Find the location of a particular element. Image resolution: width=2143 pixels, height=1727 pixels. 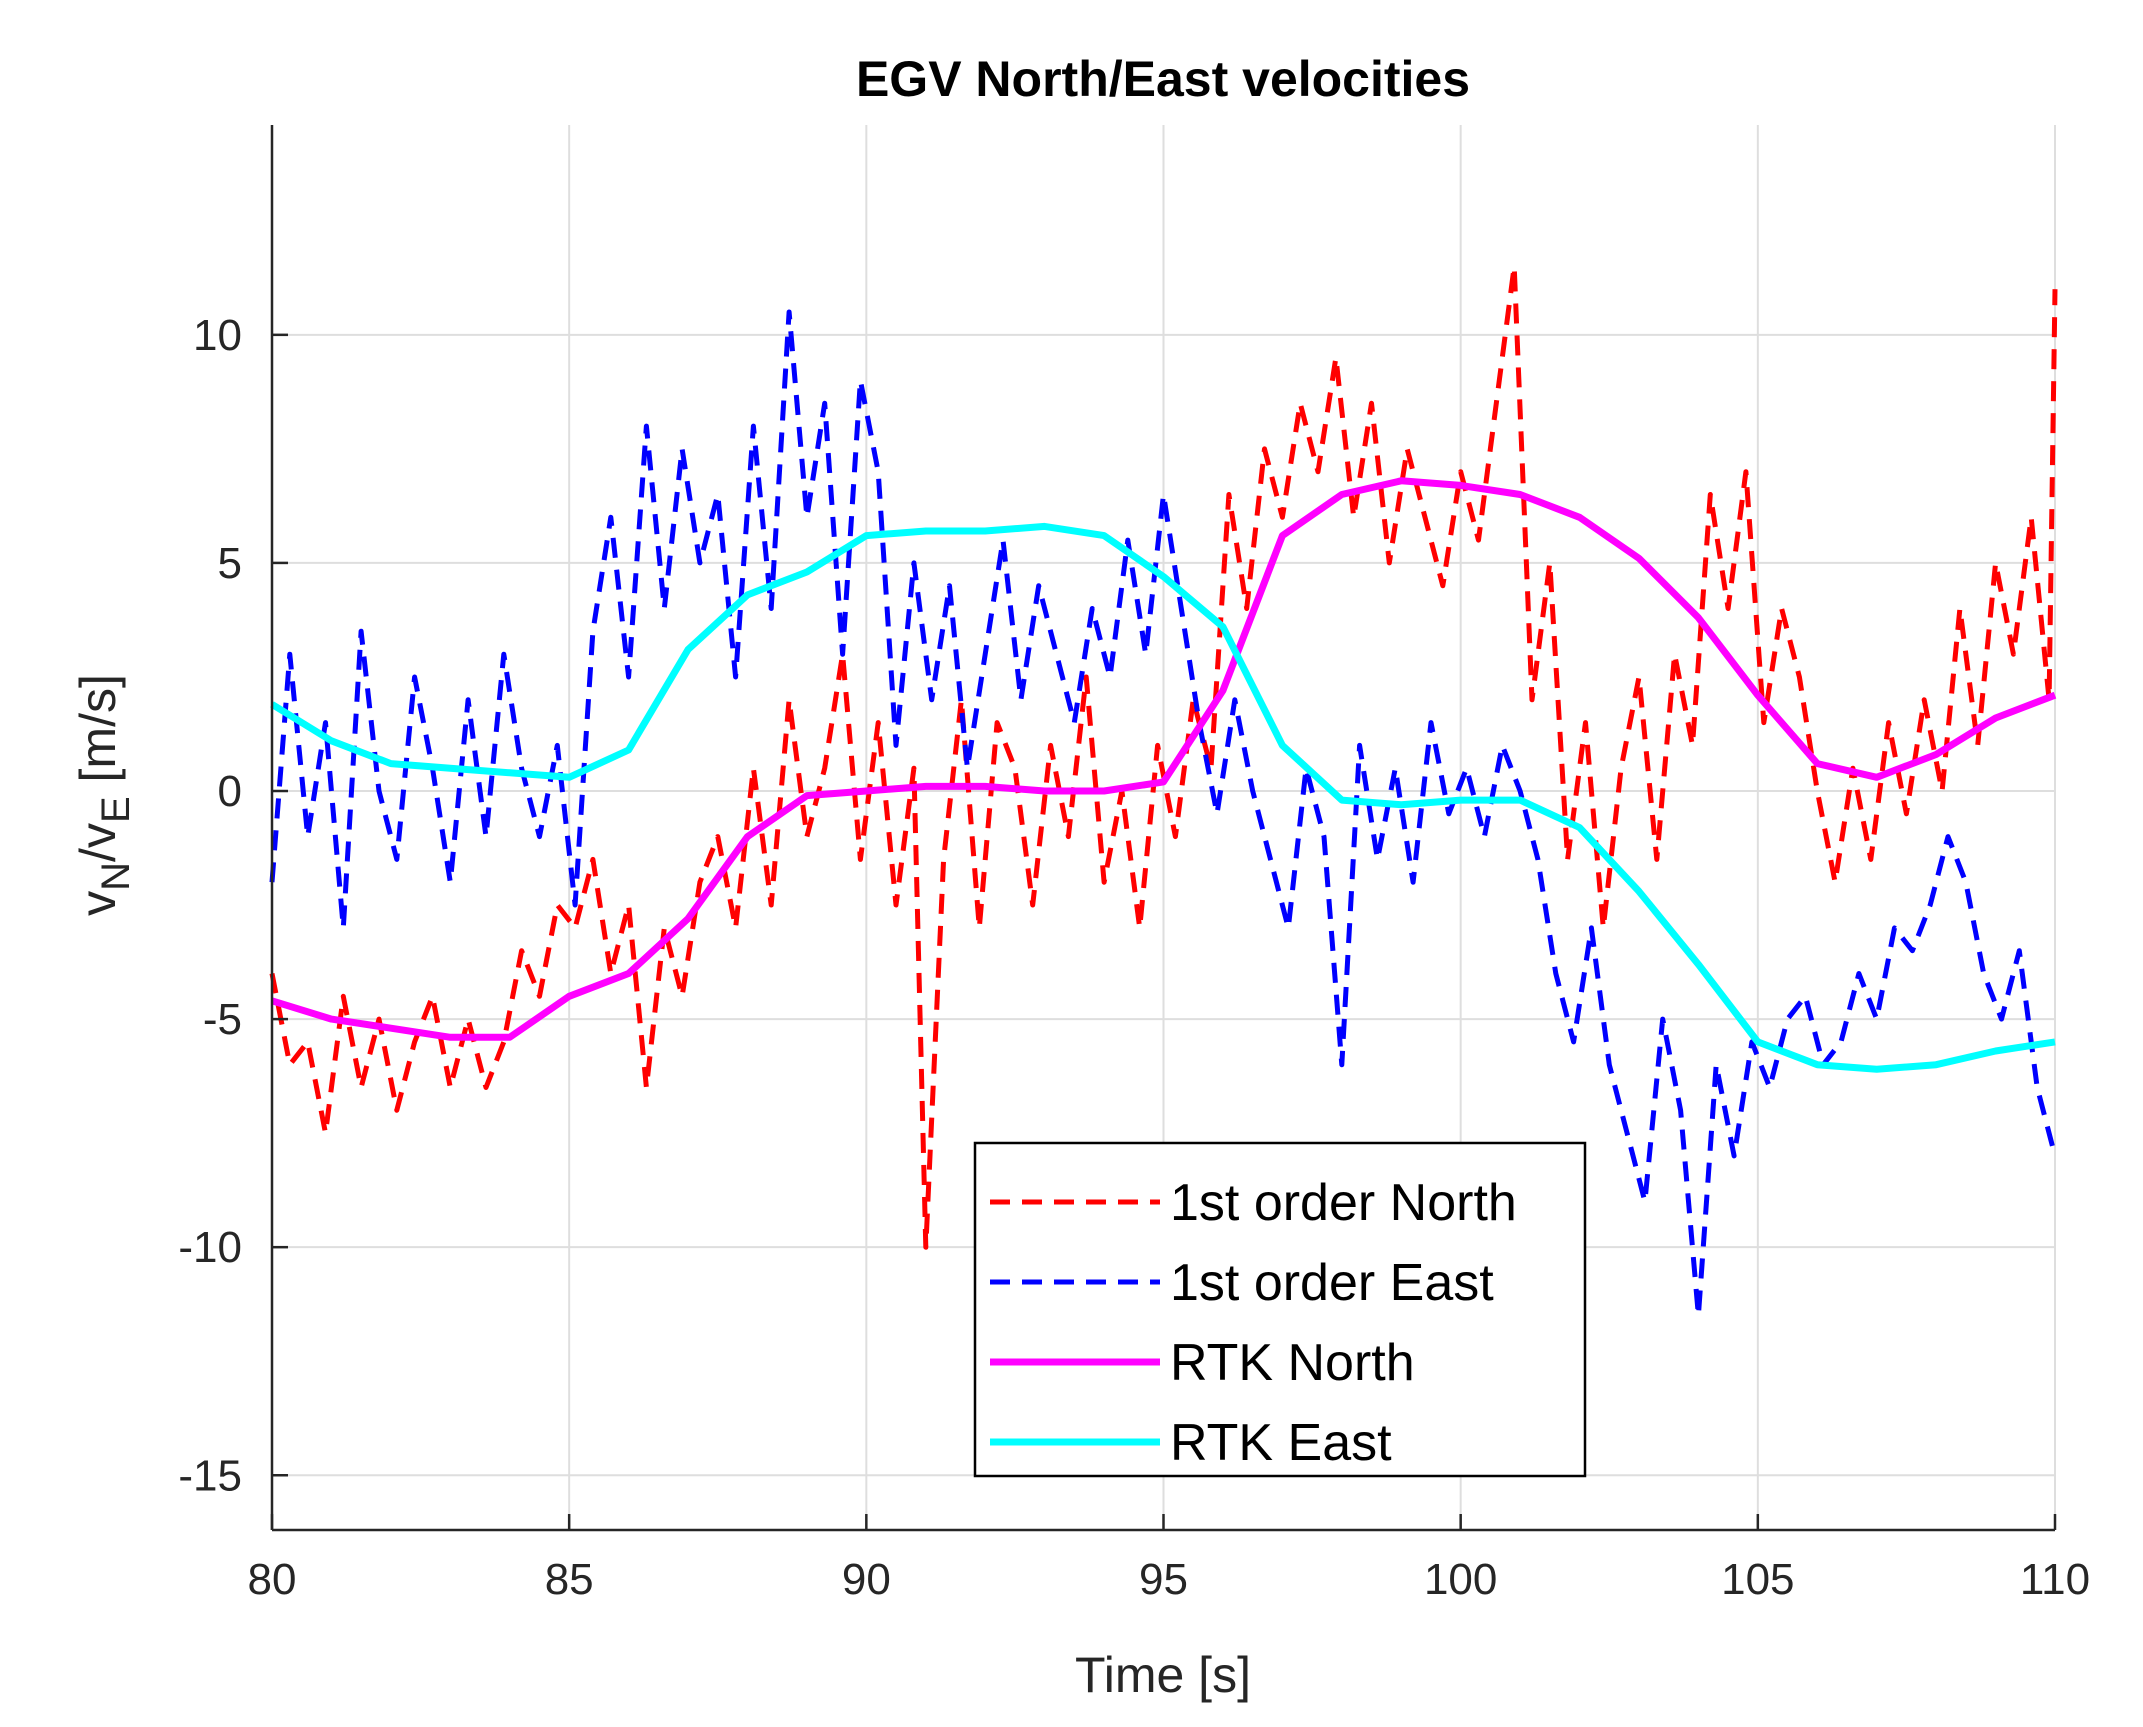

x-axis-label: Time [s] is located at coordinates (1163, 1675).